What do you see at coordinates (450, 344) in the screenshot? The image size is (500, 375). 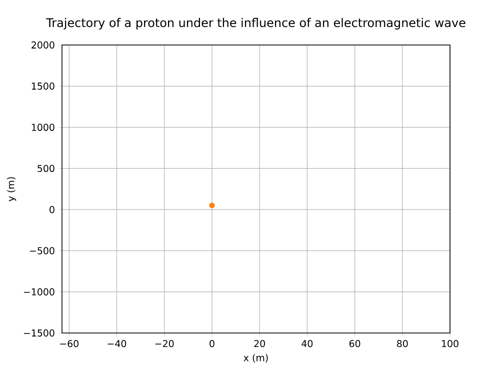 I see `x-tick-label: 100` at bounding box center [450, 344].